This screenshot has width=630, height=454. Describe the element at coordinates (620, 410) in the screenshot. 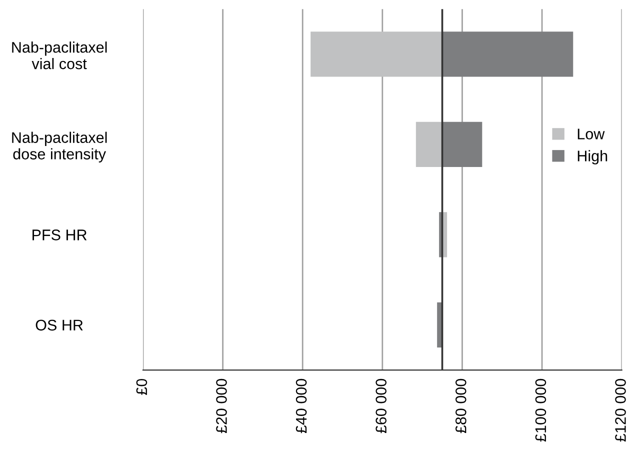

I see `x-tick-label: £120 000` at that location.